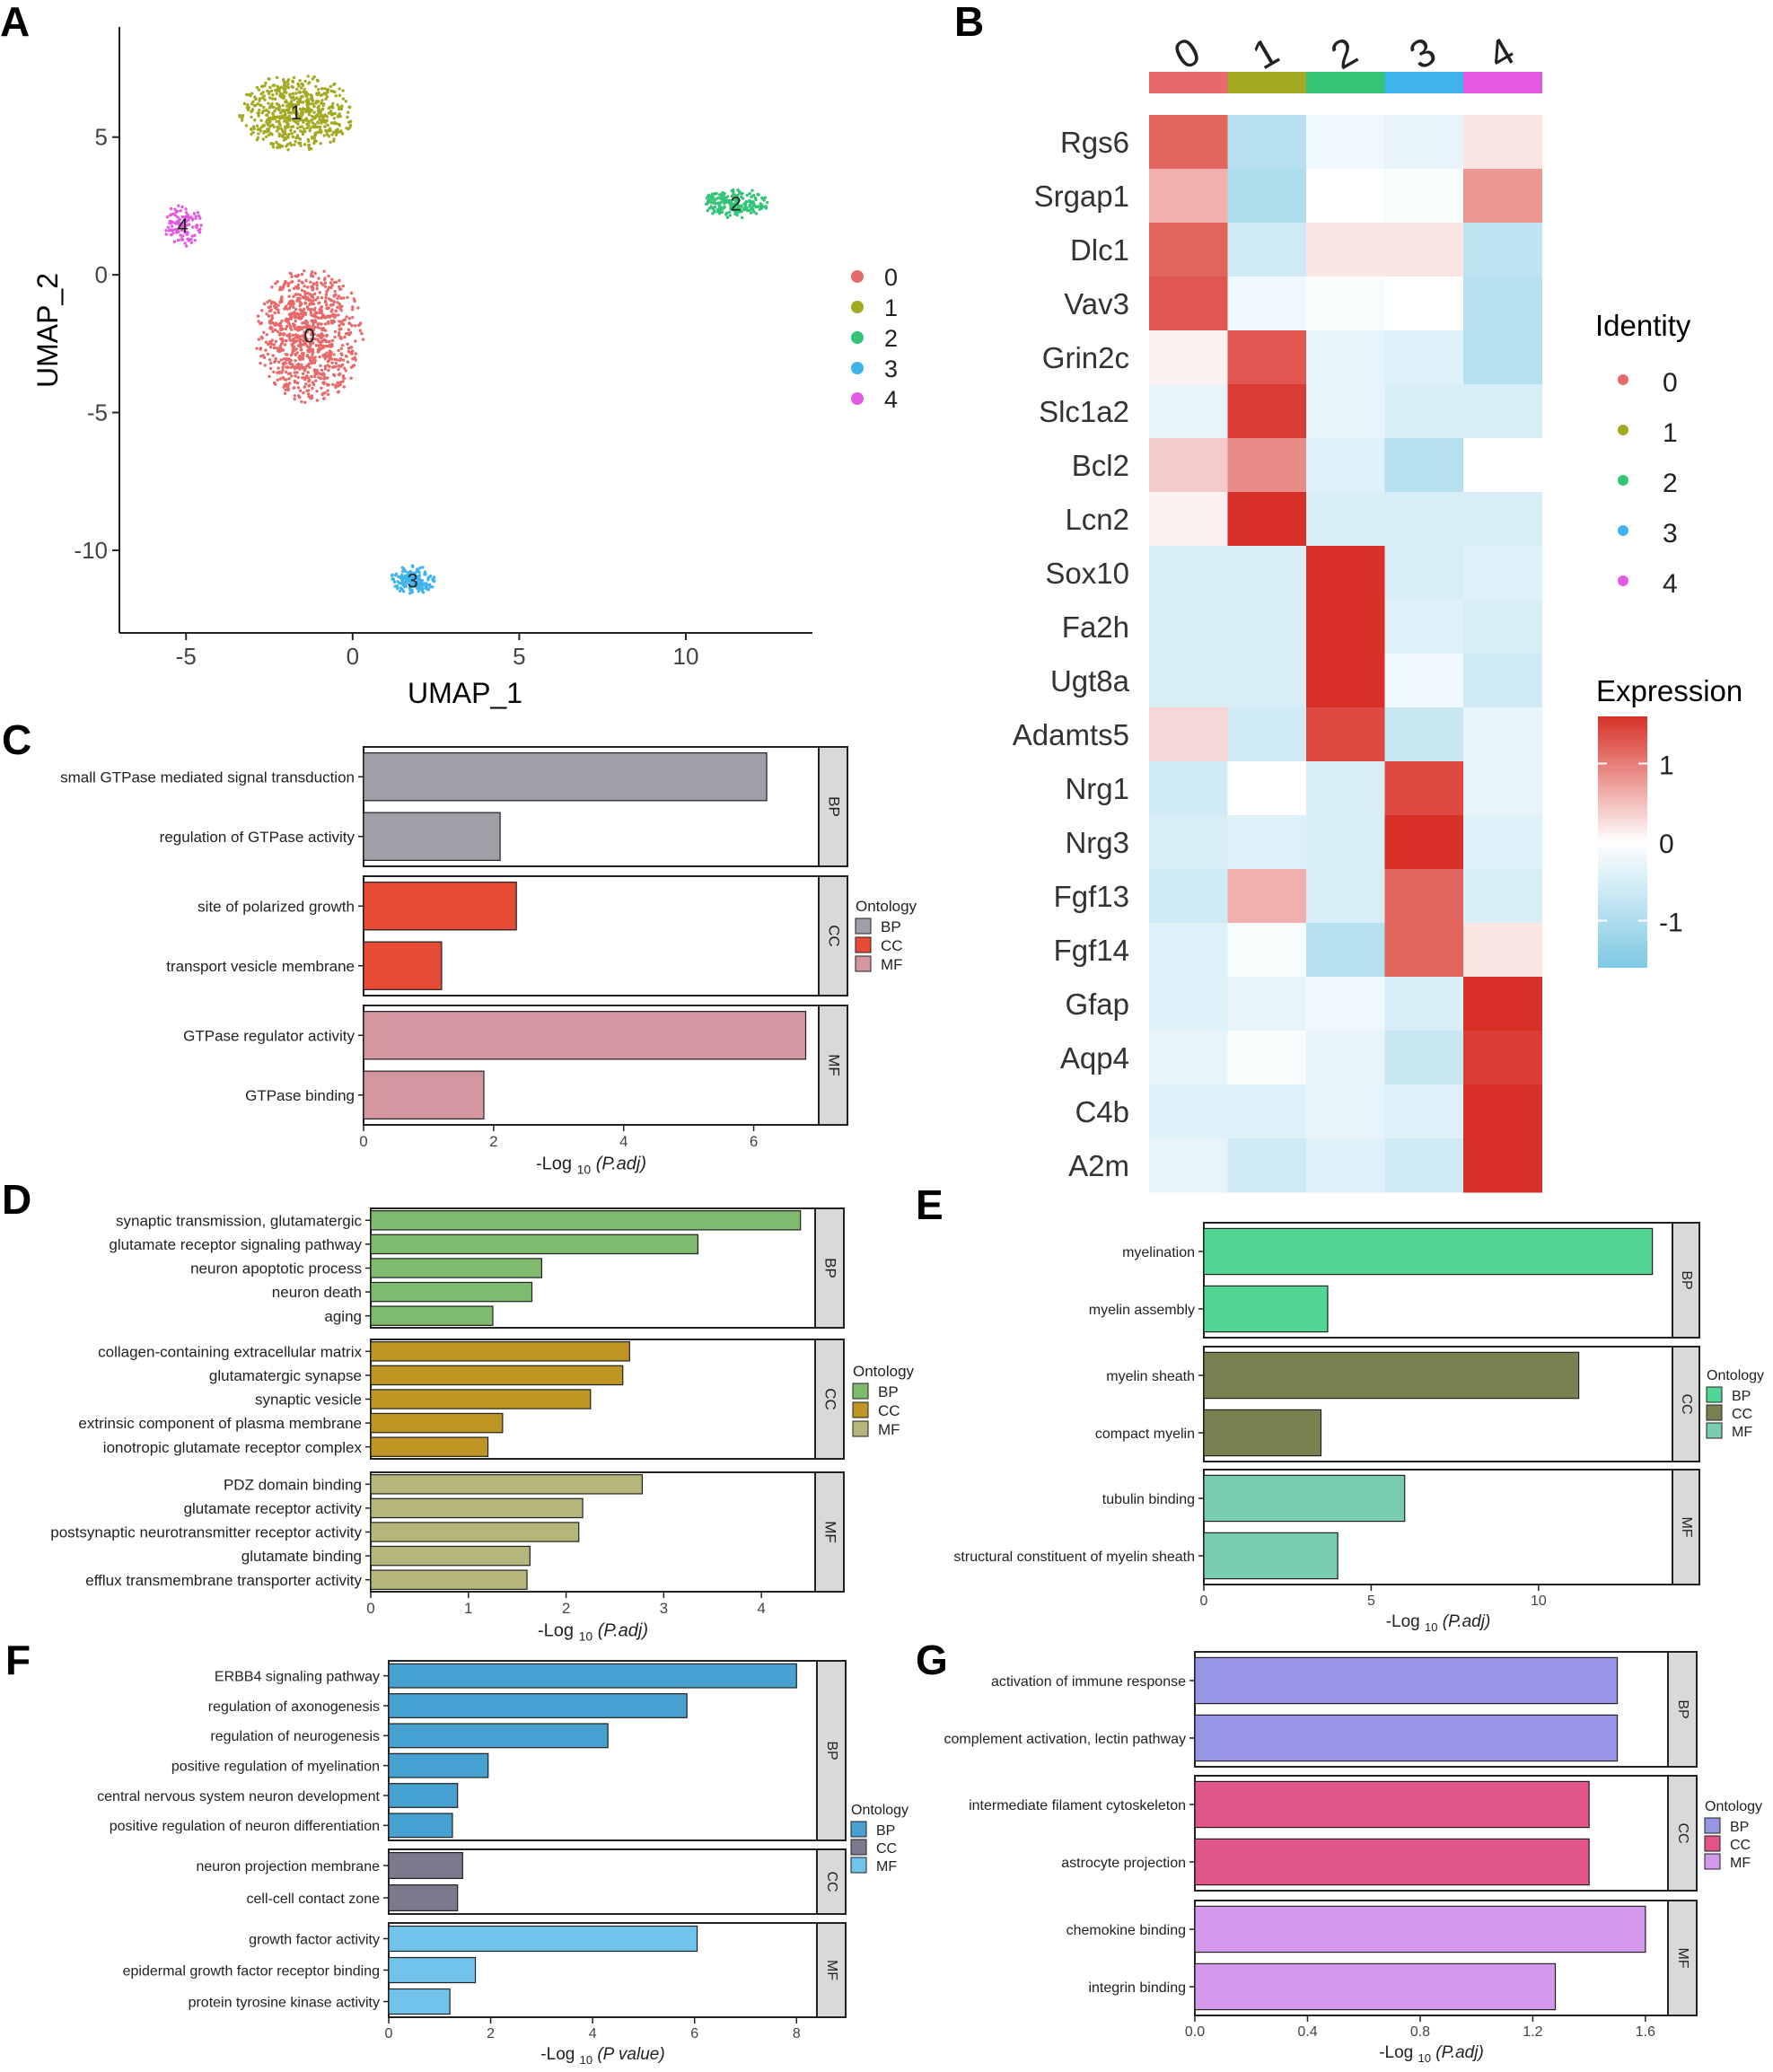 The image size is (1773, 2072). I want to click on go-term-label: structural constituent of myelin sheath, so click(1074, 1557).